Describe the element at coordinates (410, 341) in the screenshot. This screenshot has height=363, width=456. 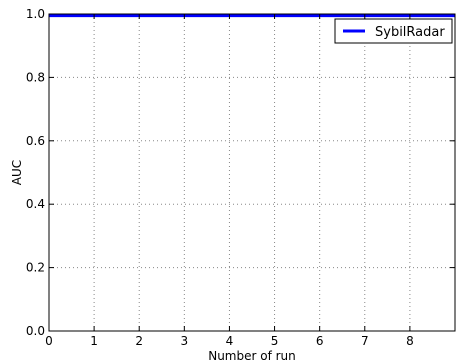
I see `x-tick-label-8: 8` at that location.